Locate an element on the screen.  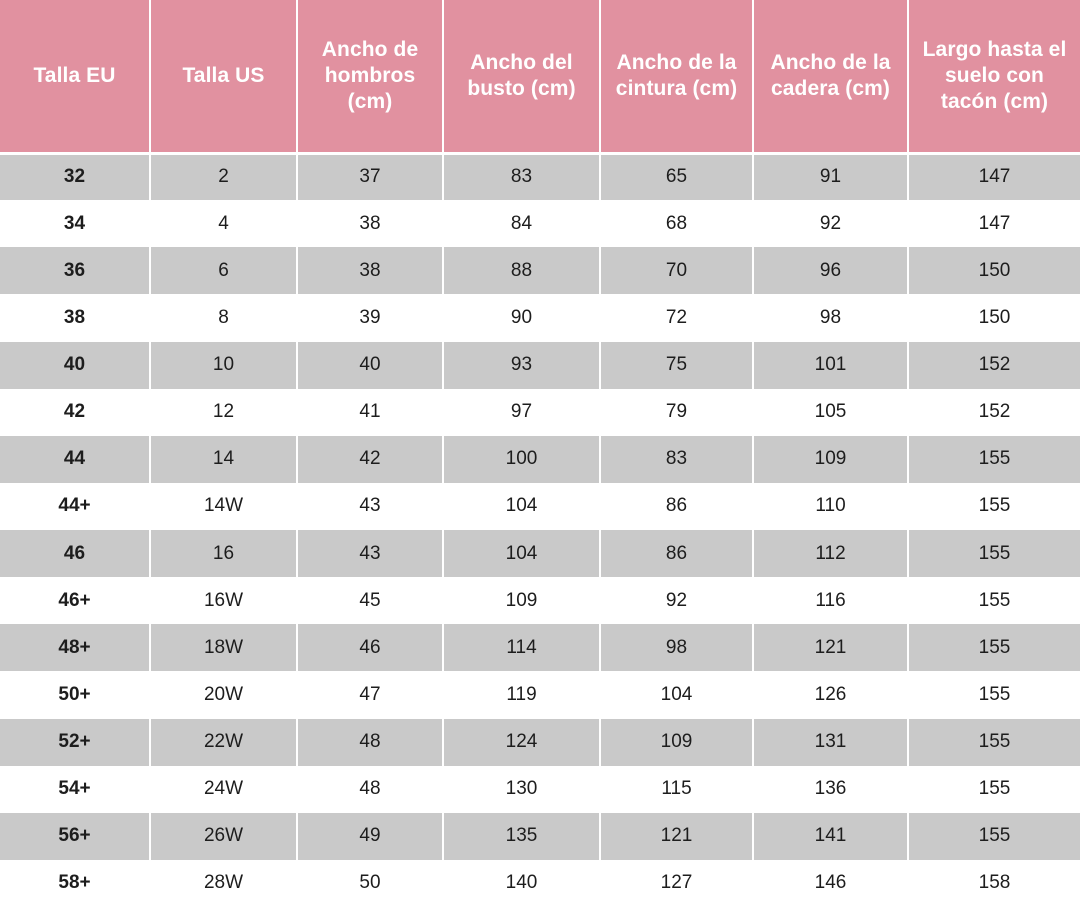
table-cell: 126 is located at coordinates (830, 695).